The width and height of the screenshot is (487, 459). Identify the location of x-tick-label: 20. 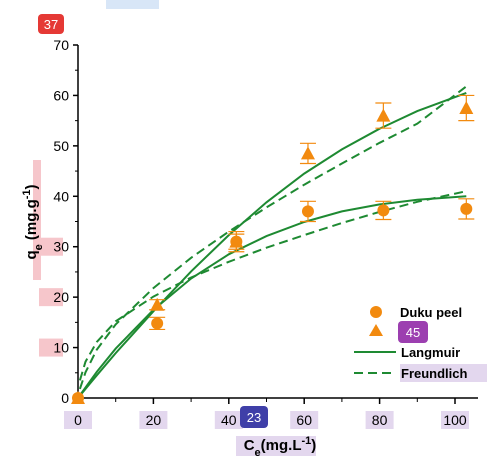
(154, 420).